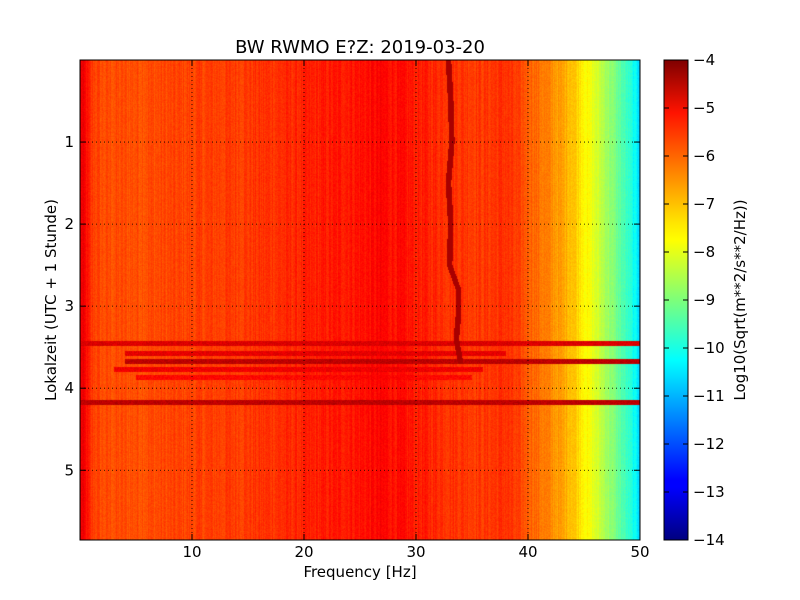  Describe the element at coordinates (704, 156) in the screenshot. I see `colorbar-tick-label: −6` at that location.